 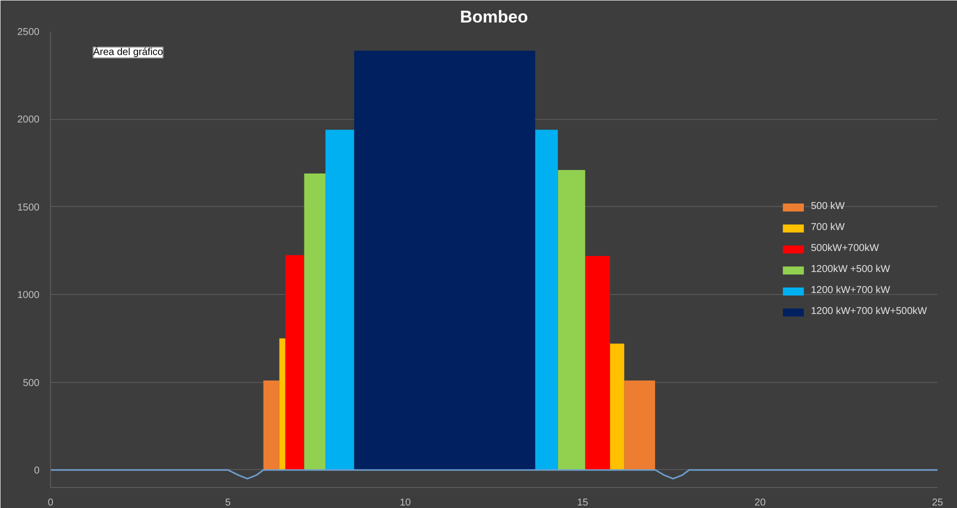 What do you see at coordinates (128, 52) in the screenshot?
I see `annotation: Área del gráfico` at bounding box center [128, 52].